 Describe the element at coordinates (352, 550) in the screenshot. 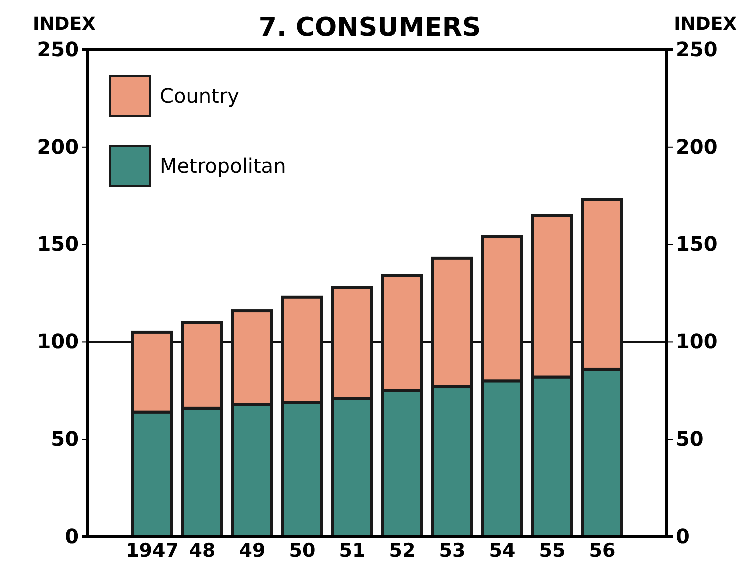

I see `x-tick-label: 51` at that location.